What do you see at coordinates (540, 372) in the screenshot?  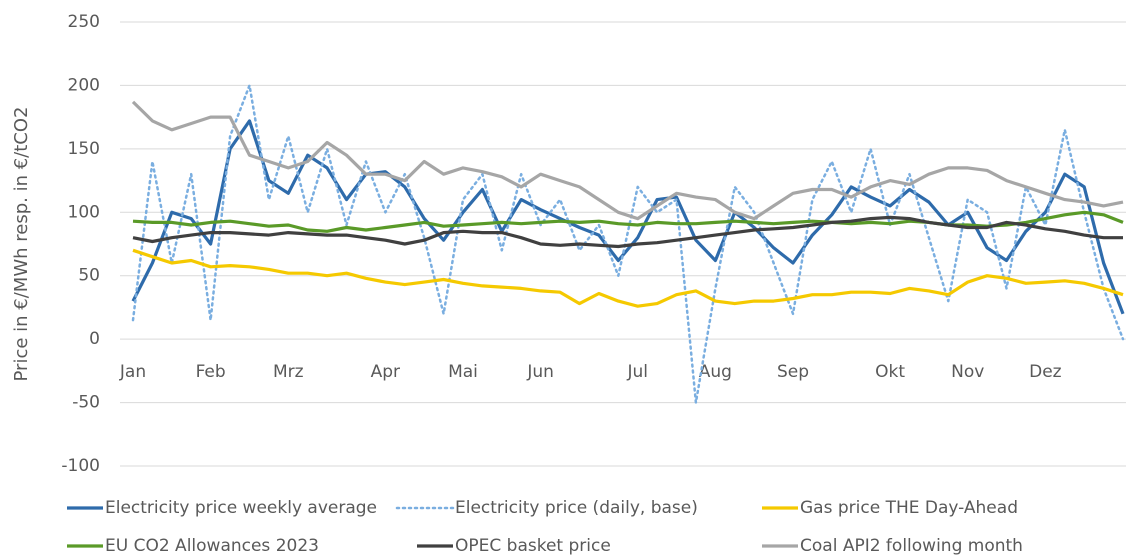 I see `x-tick-label: Jun` at bounding box center [540, 372].